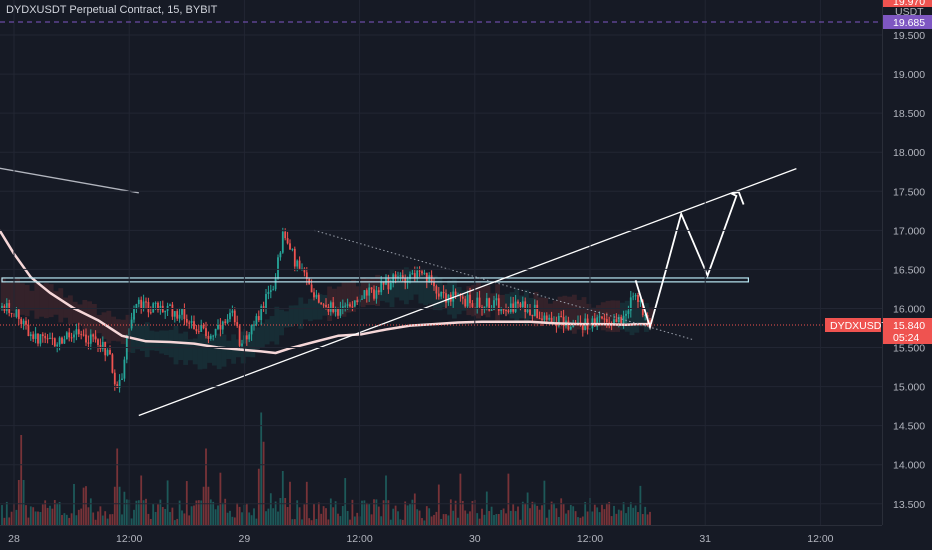 The image size is (932, 550). I want to click on old-trend-line, so click(69, 180).